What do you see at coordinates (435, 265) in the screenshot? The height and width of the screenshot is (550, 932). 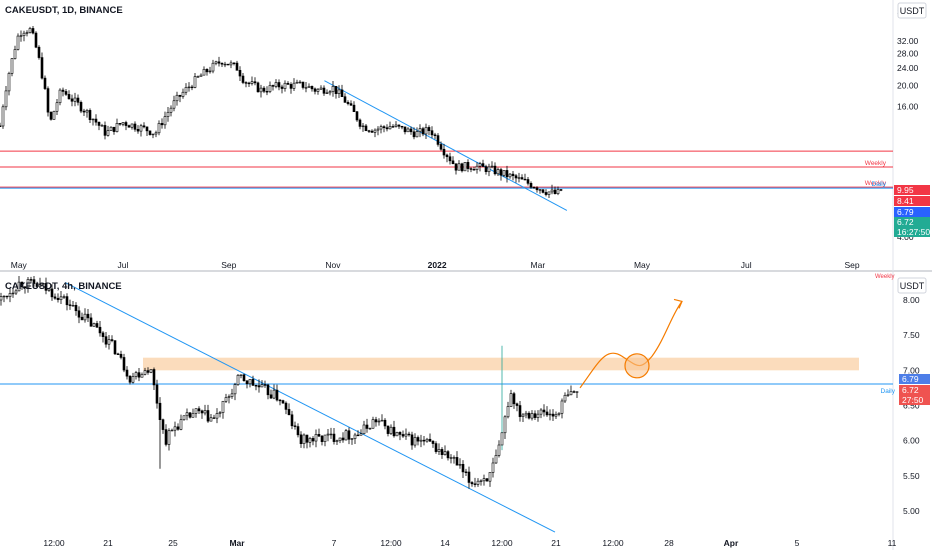 I see `daily-time-axis: May Jul Sep Nov 2022 Mar May Jul Sep` at bounding box center [435, 265].